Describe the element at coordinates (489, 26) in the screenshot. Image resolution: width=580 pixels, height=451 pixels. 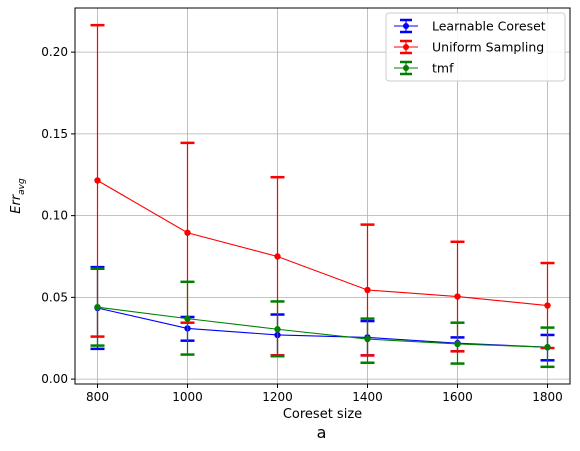
I see `legend-label: Learnable Coreset` at that location.